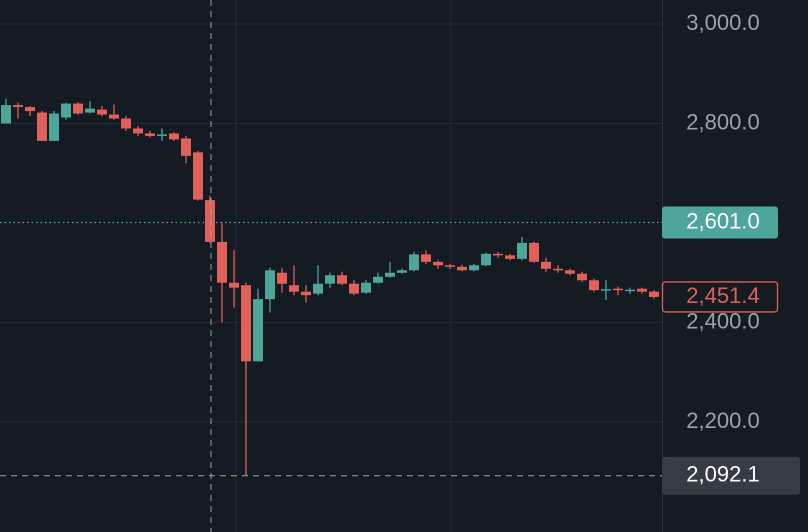  Describe the element at coordinates (722, 420) in the screenshot. I see `y-tick-label: 2,200.0` at that location.